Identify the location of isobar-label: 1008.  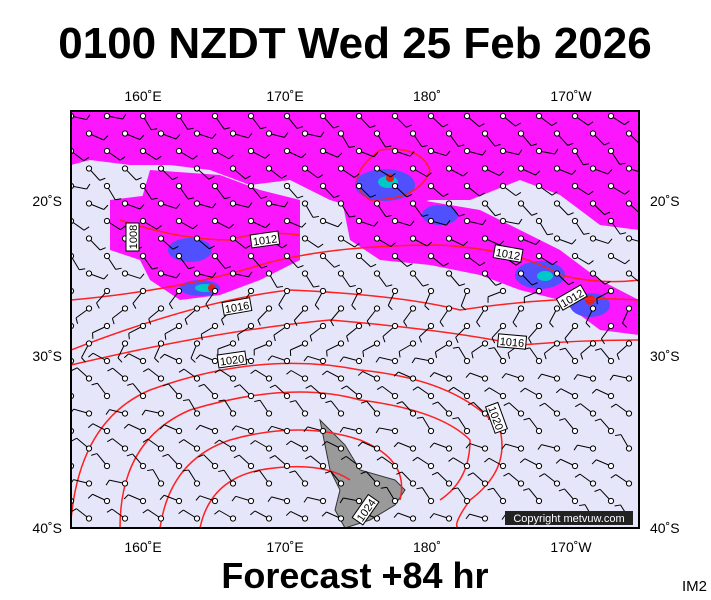
(134, 237).